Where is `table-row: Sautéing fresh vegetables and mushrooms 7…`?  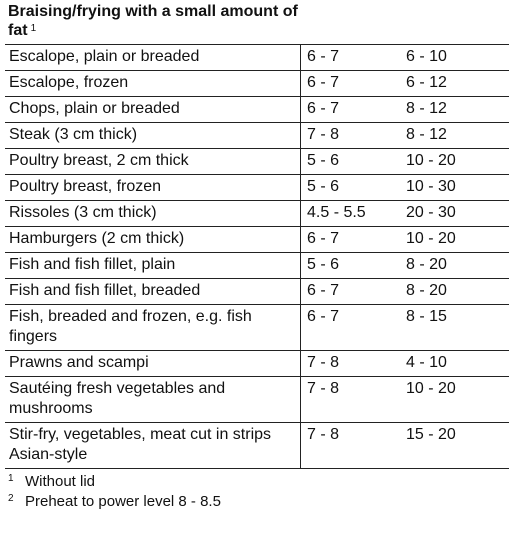 table-row: Sautéing fresh vegetables and mushrooms 7… is located at coordinates (257, 399).